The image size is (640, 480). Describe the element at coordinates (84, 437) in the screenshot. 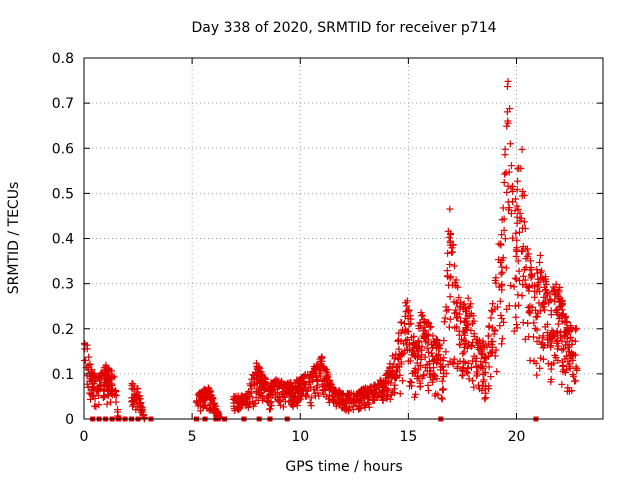

I see `x-tick-label: 0` at that location.